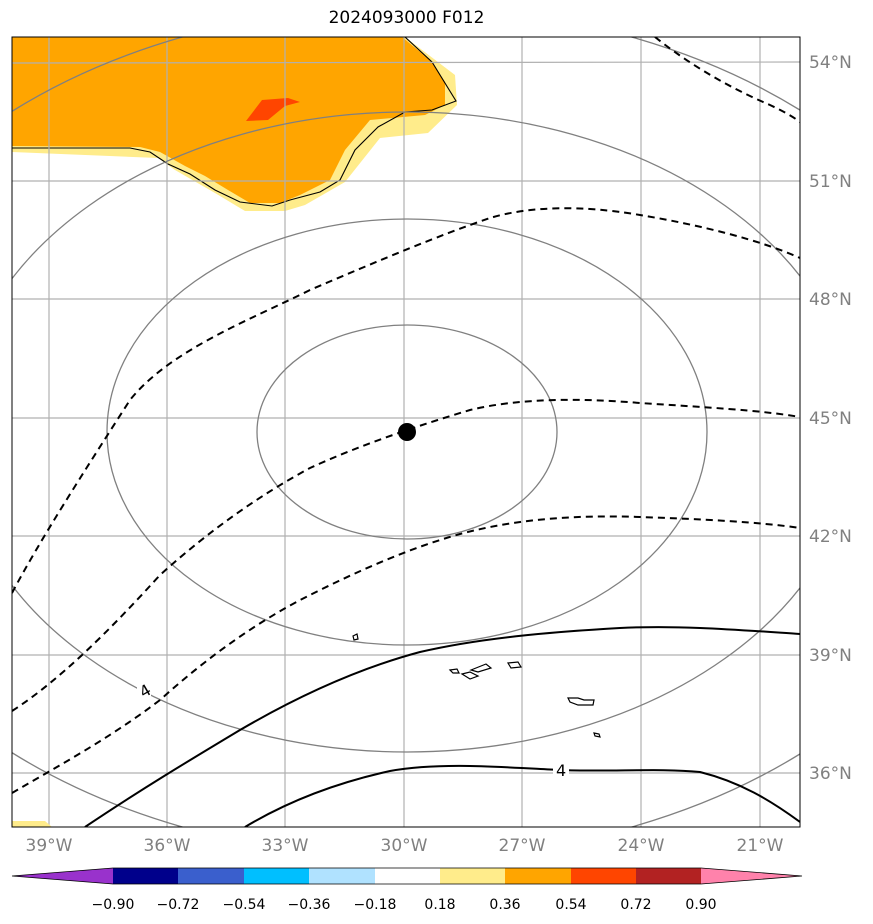  I want to click on lon-label: 36°W, so click(167, 846).